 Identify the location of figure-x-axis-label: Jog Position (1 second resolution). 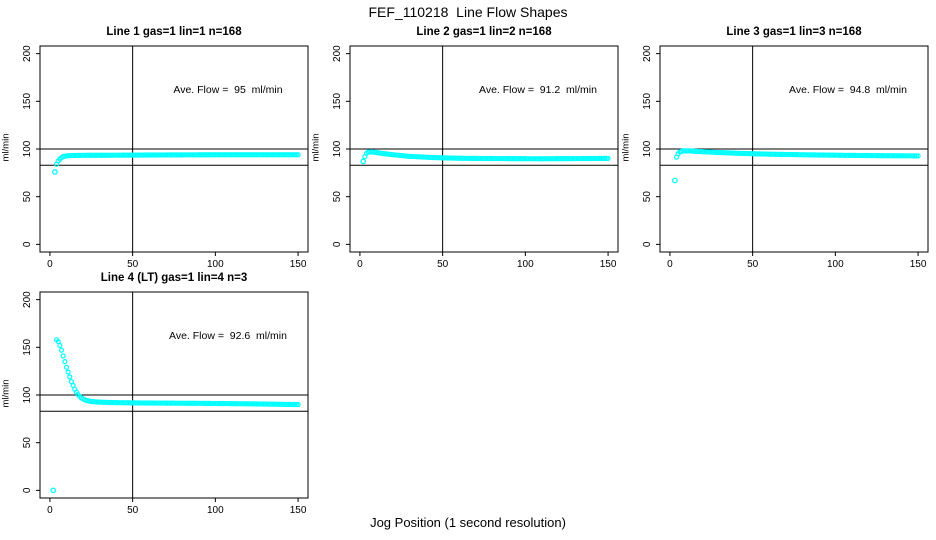
(468, 522).